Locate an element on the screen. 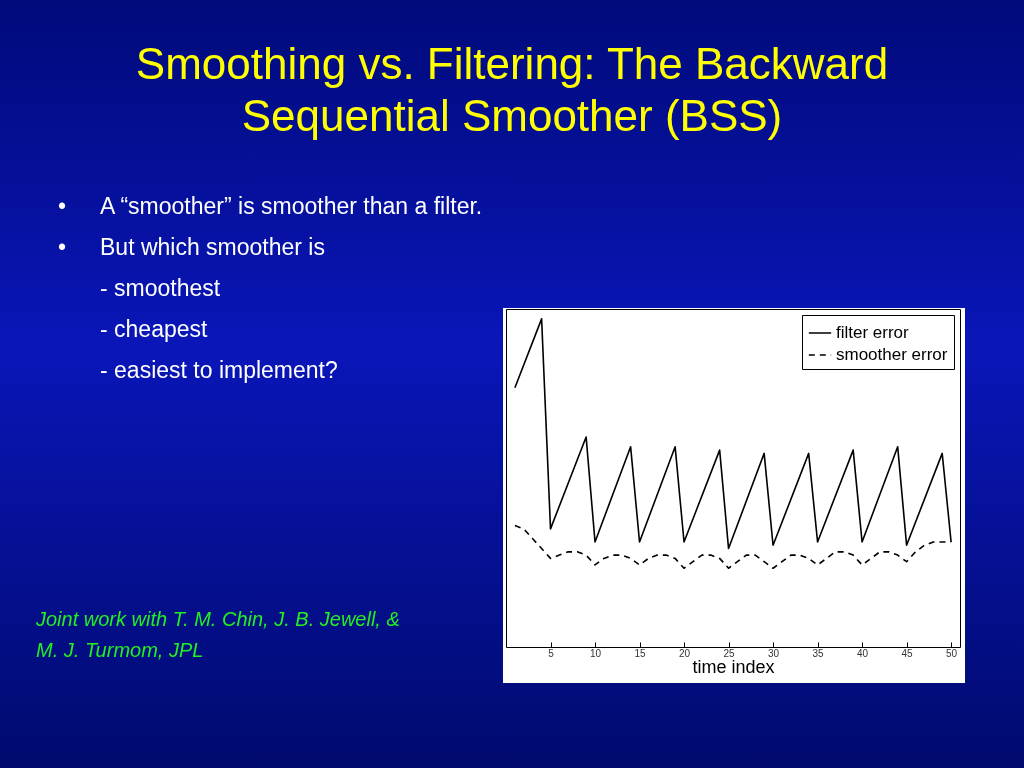  x-axis-title: time index is located at coordinates (733, 666).